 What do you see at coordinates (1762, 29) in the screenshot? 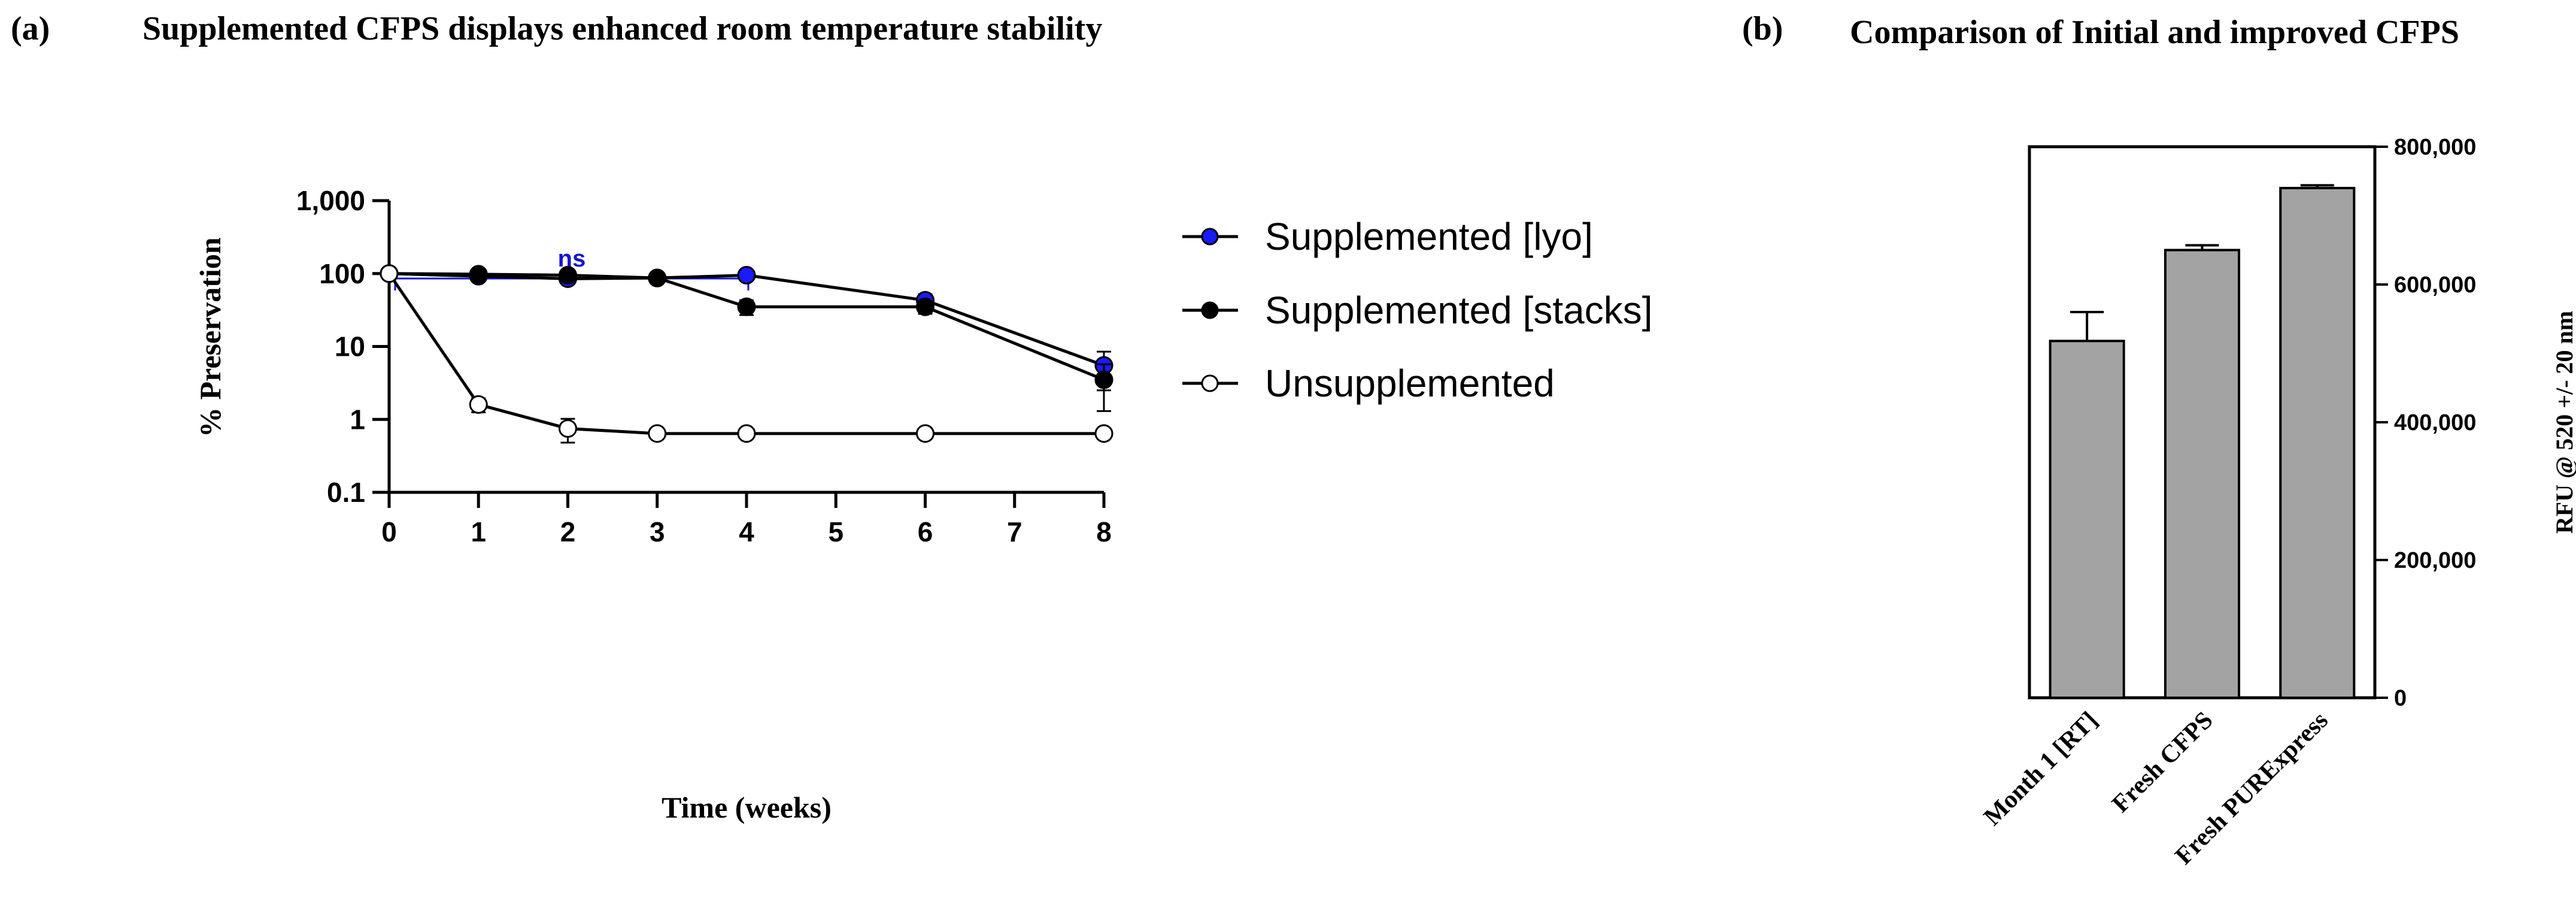
I see `panel-b-label: (b)` at bounding box center [1762, 29].